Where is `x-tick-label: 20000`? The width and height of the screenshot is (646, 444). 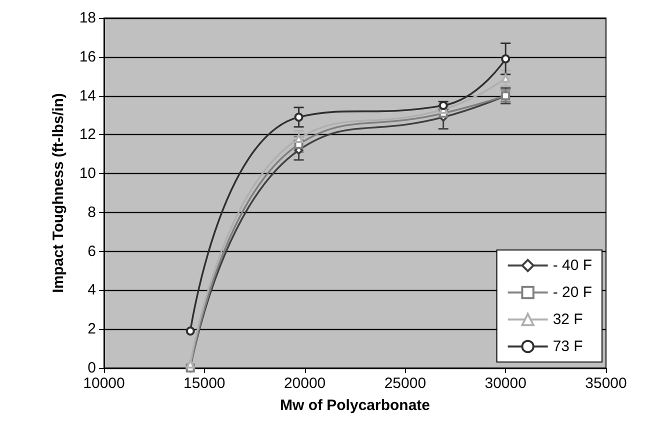 x-tick-label: 20000 is located at coordinates (305, 383).